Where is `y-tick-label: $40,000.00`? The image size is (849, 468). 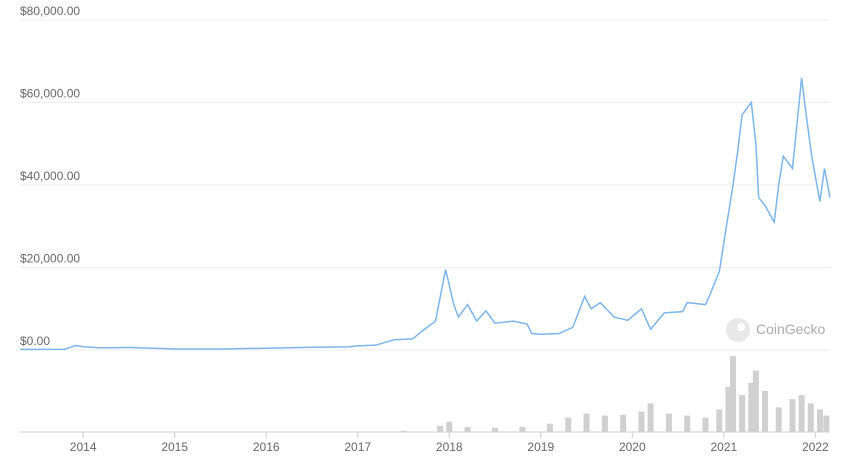
y-tick-label: $40,000.00 is located at coordinates (50, 176).